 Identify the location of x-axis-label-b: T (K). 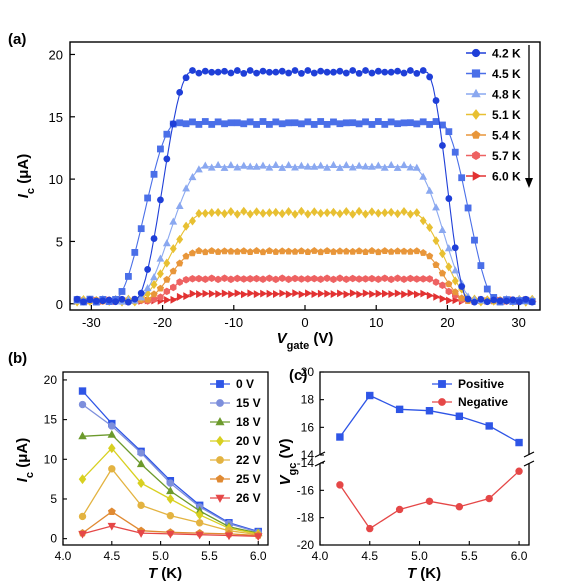
(165, 573).